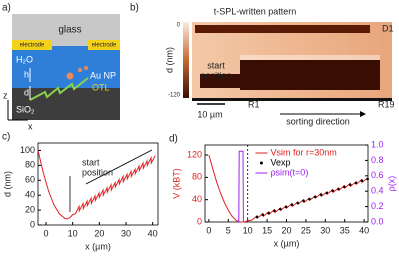  Describe the element at coordinates (134, 8) in the screenshot. I see `panel-label: b)` at that location.